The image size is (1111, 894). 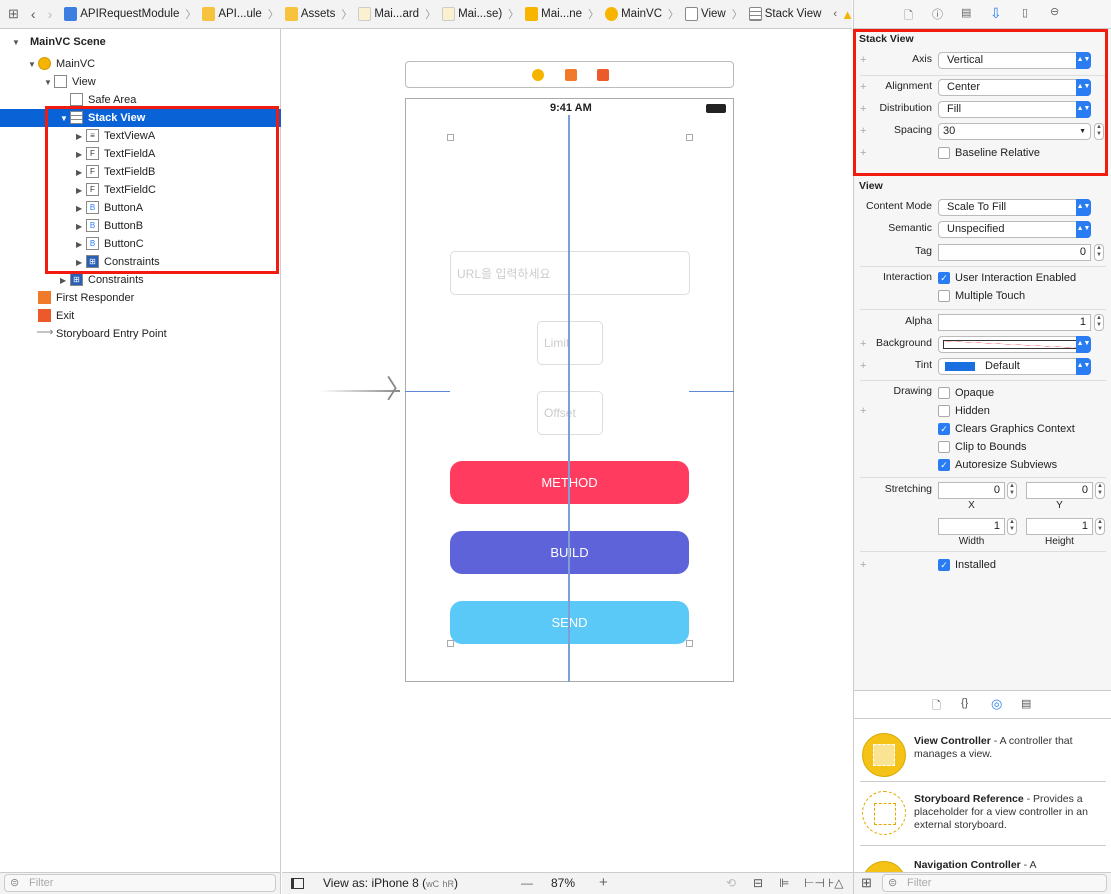 What do you see at coordinates (1026, 704) in the screenshot?
I see `media-library-icon: ▤` at bounding box center [1026, 704].